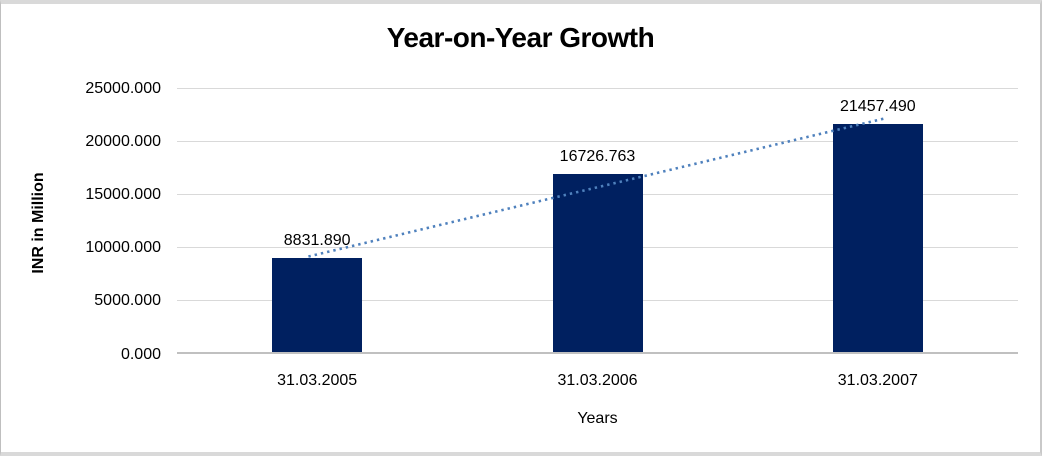 This screenshot has height=456, width=1042. I want to click on x-axis-tick-labels: 31.03.2005 31.03.2006 31.03.2007, so click(597, 382).